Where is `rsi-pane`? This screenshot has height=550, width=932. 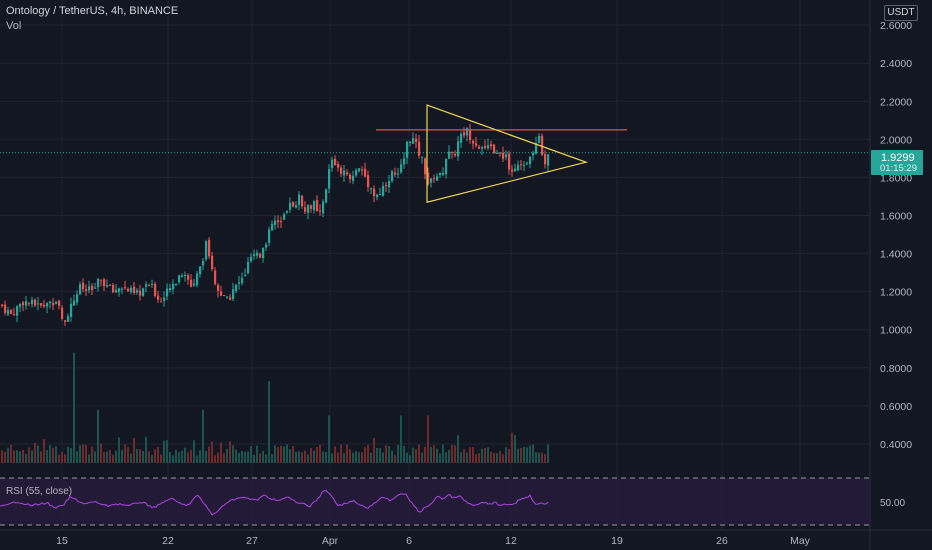 rsi-pane is located at coordinates (435, 501).